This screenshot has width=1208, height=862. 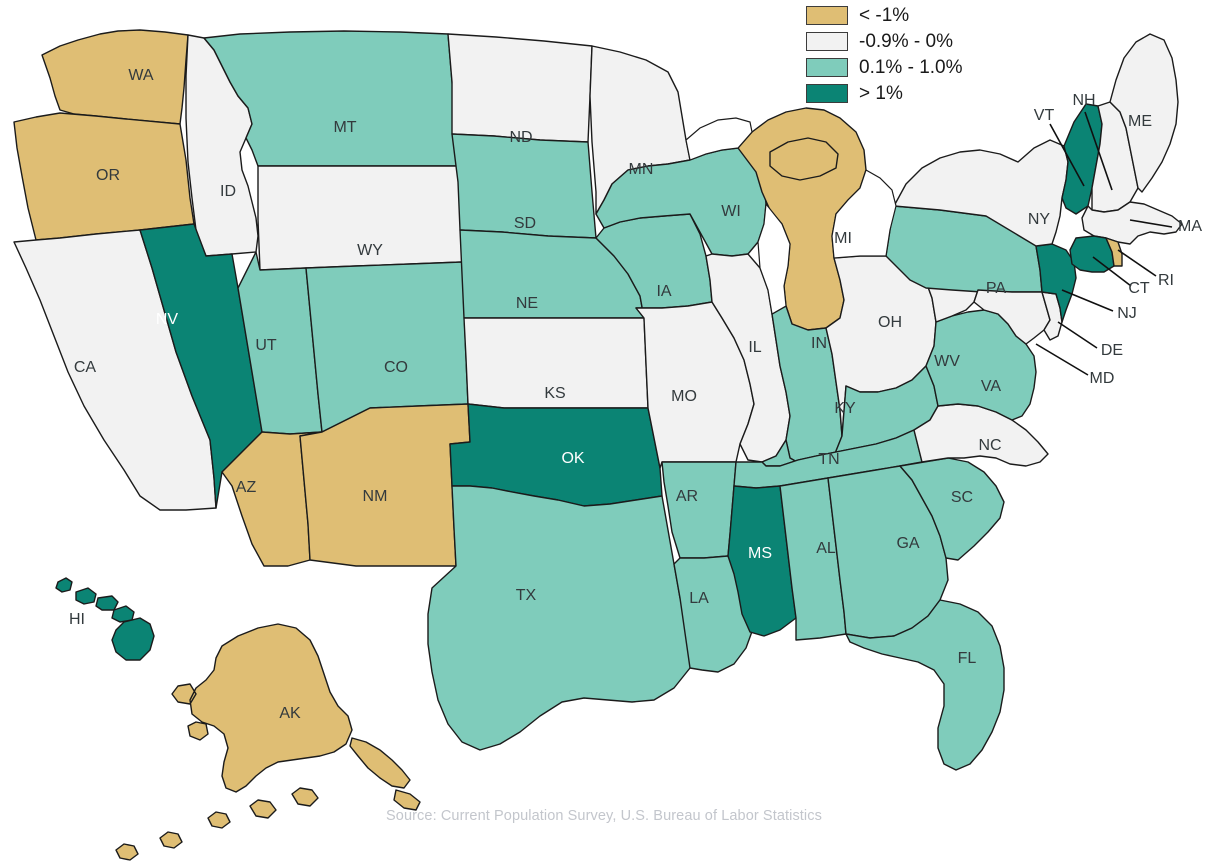 What do you see at coordinates (845, 408) in the screenshot?
I see `state-label-KY: KY` at bounding box center [845, 408].